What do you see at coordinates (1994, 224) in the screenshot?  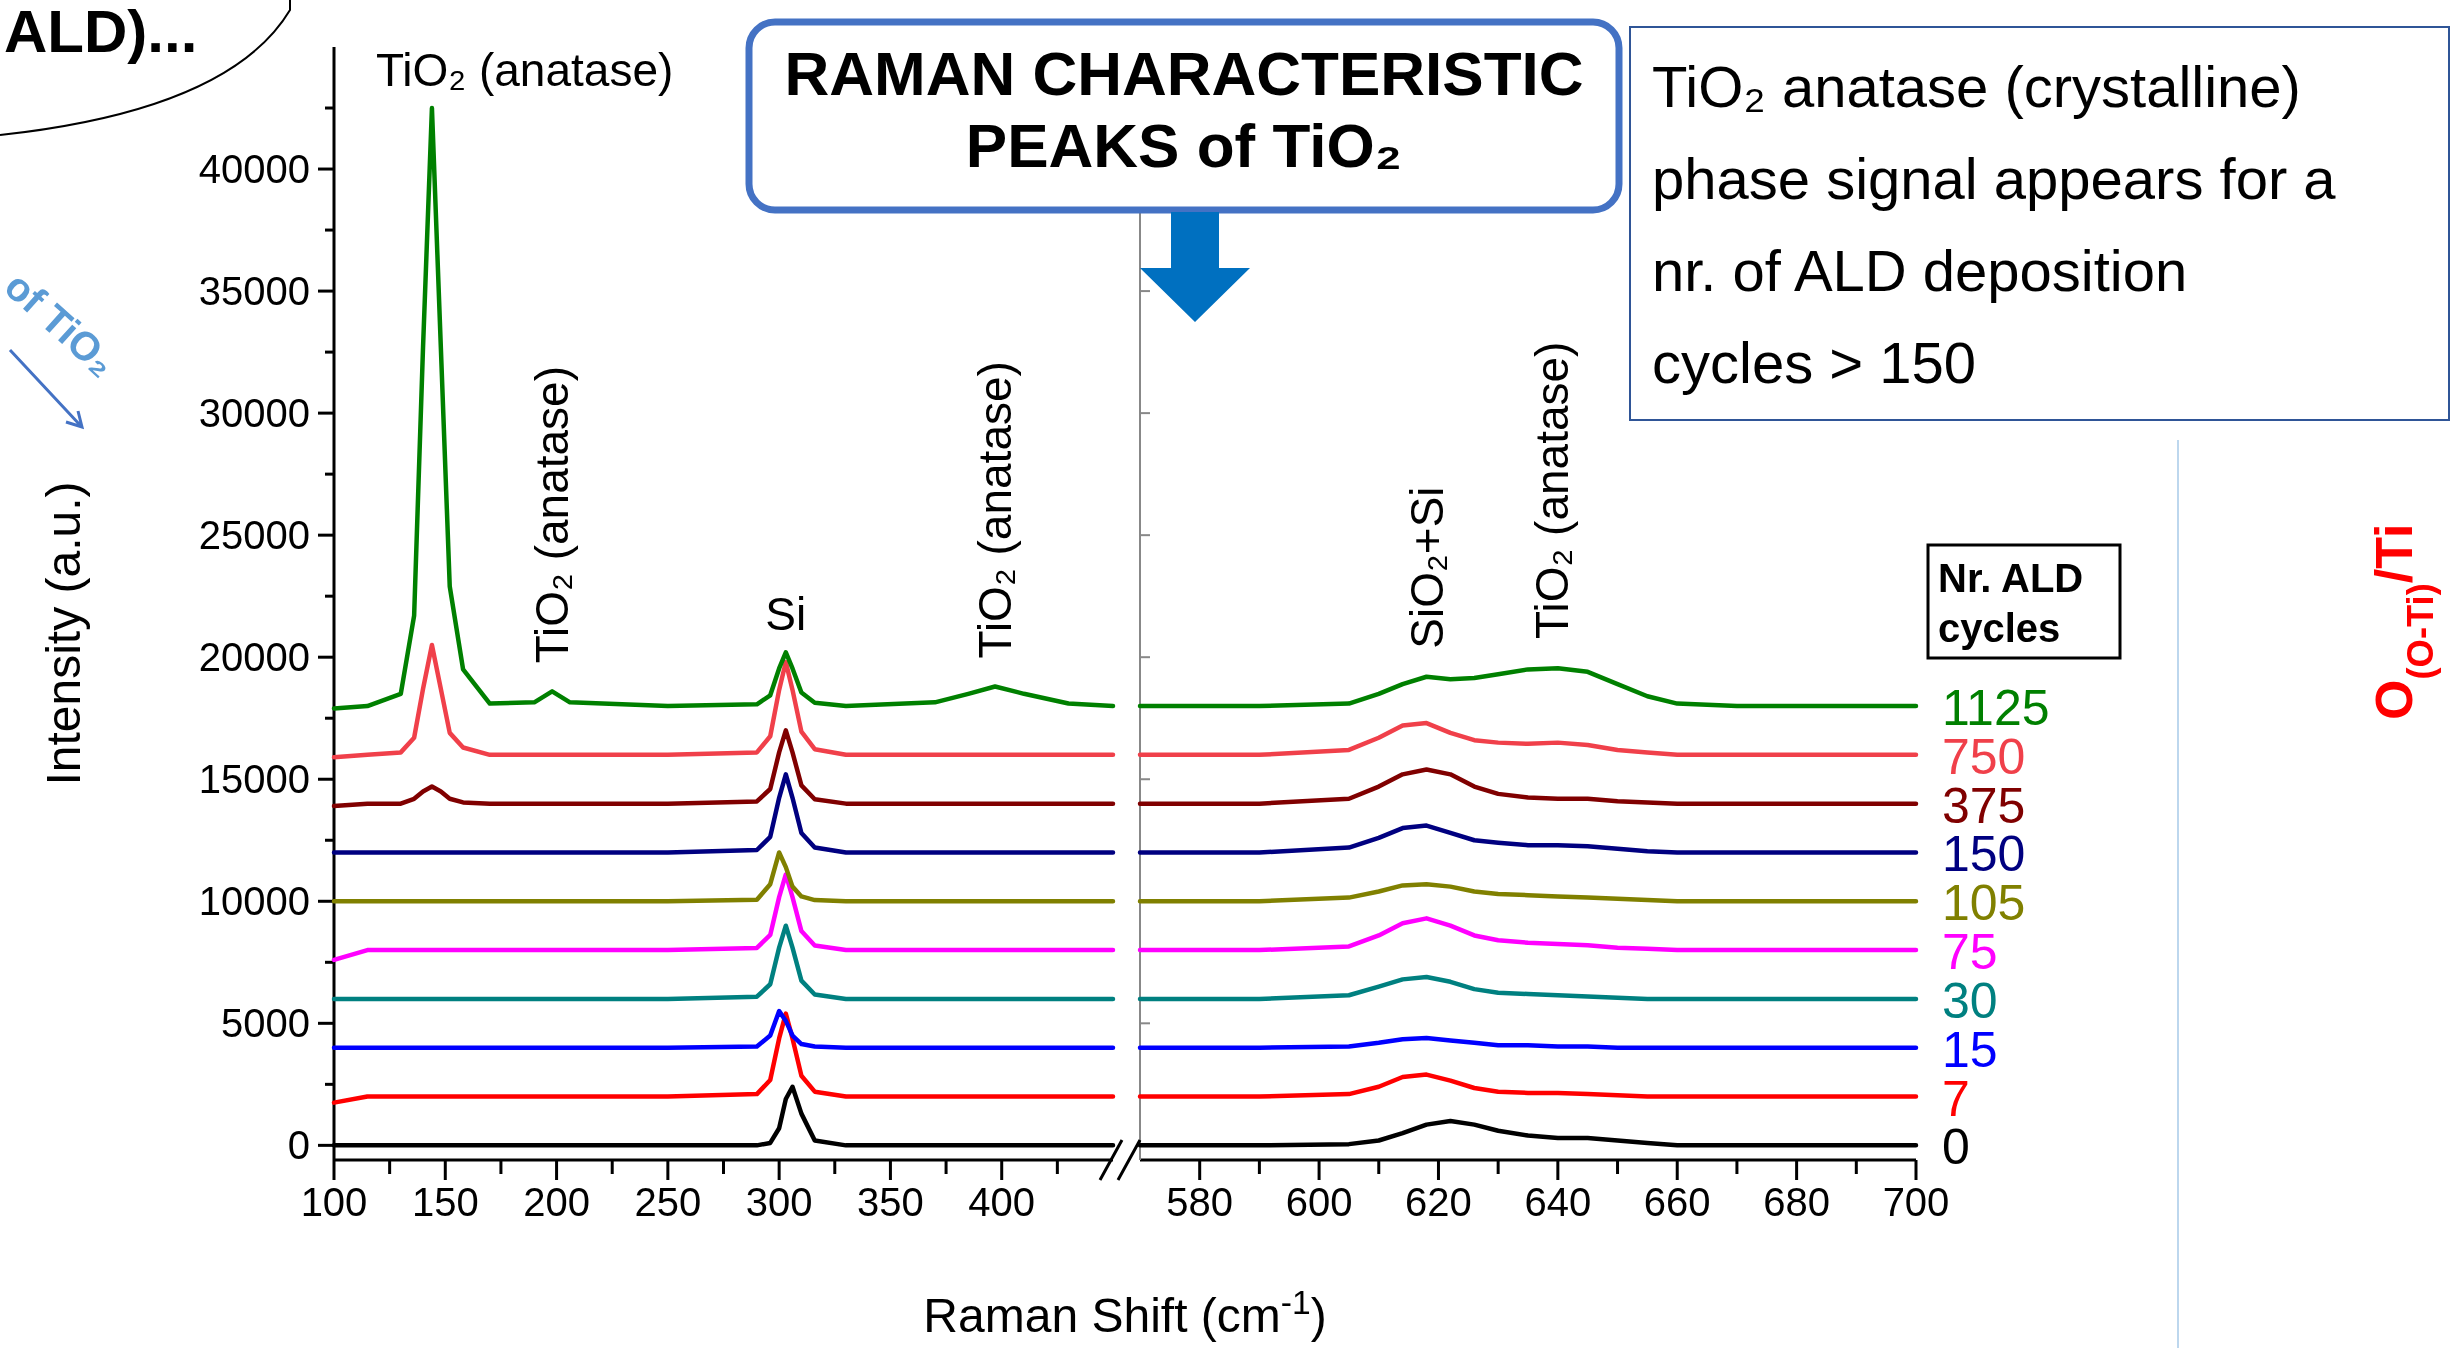 I see `annotation: TiO₂ anatase (crystalline) phase signal appears for a nr. of ALD deposition cycles > 150` at bounding box center [1994, 224].